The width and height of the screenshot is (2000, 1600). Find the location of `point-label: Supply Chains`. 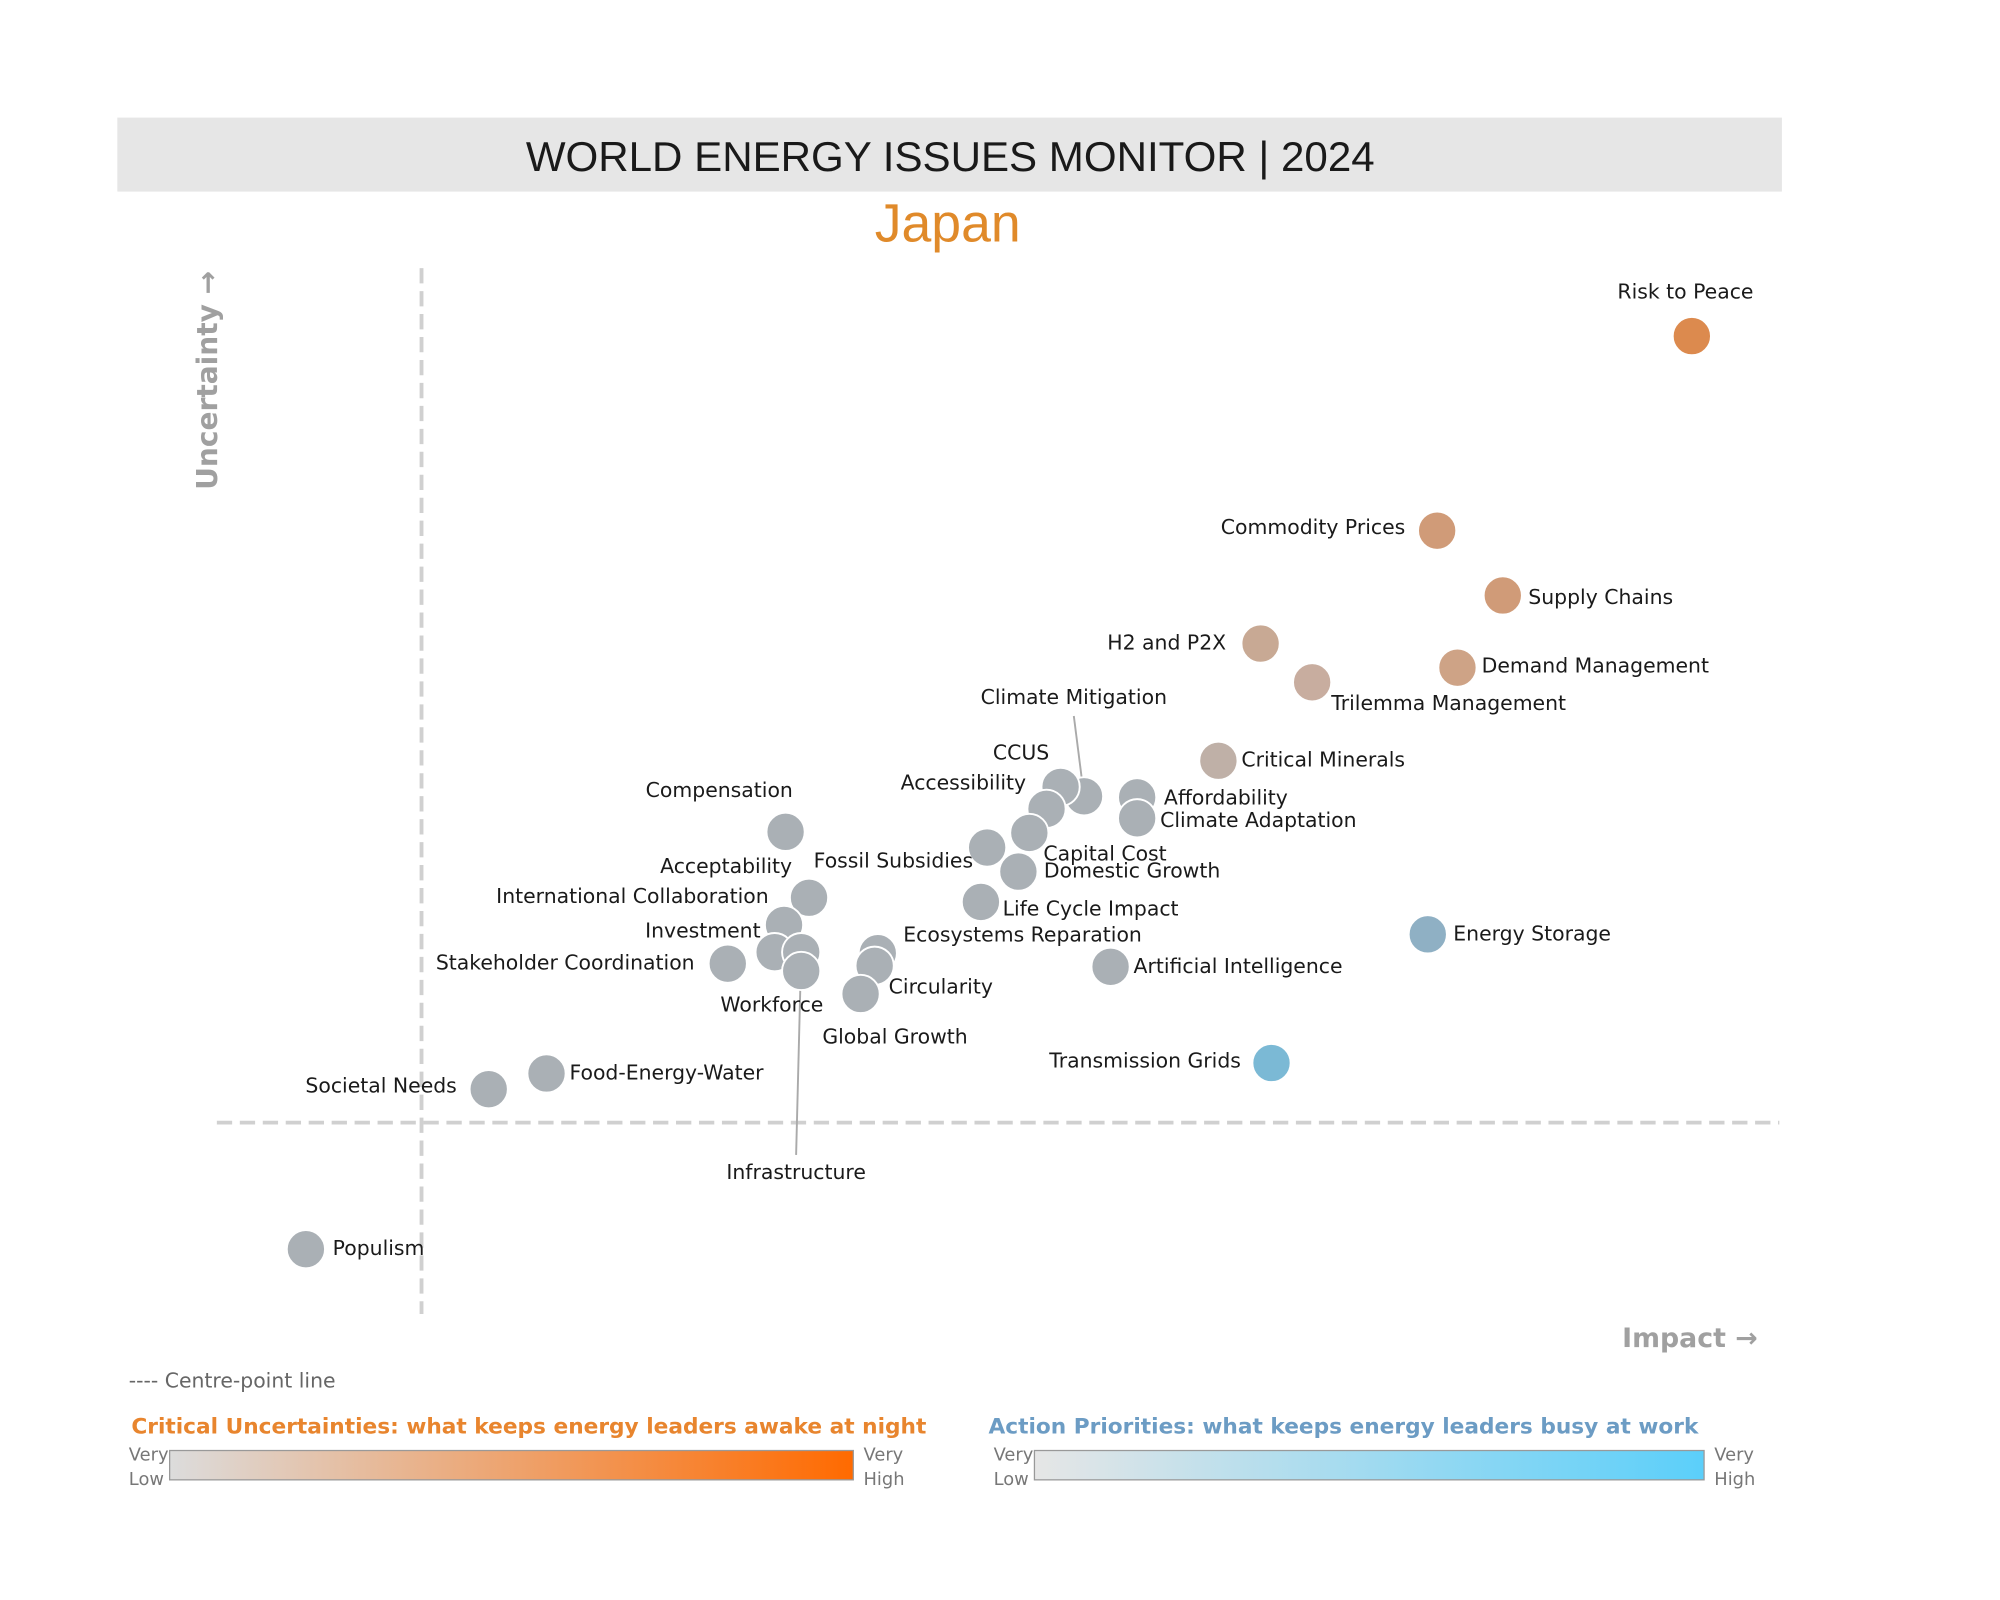

point-label: Supply Chains is located at coordinates (1600, 597).